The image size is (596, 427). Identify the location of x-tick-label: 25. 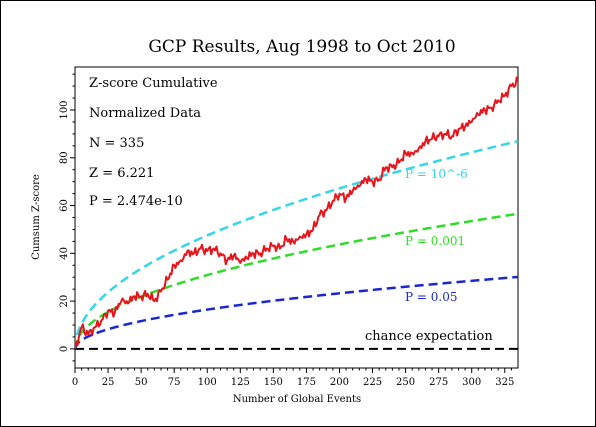
(108, 382).